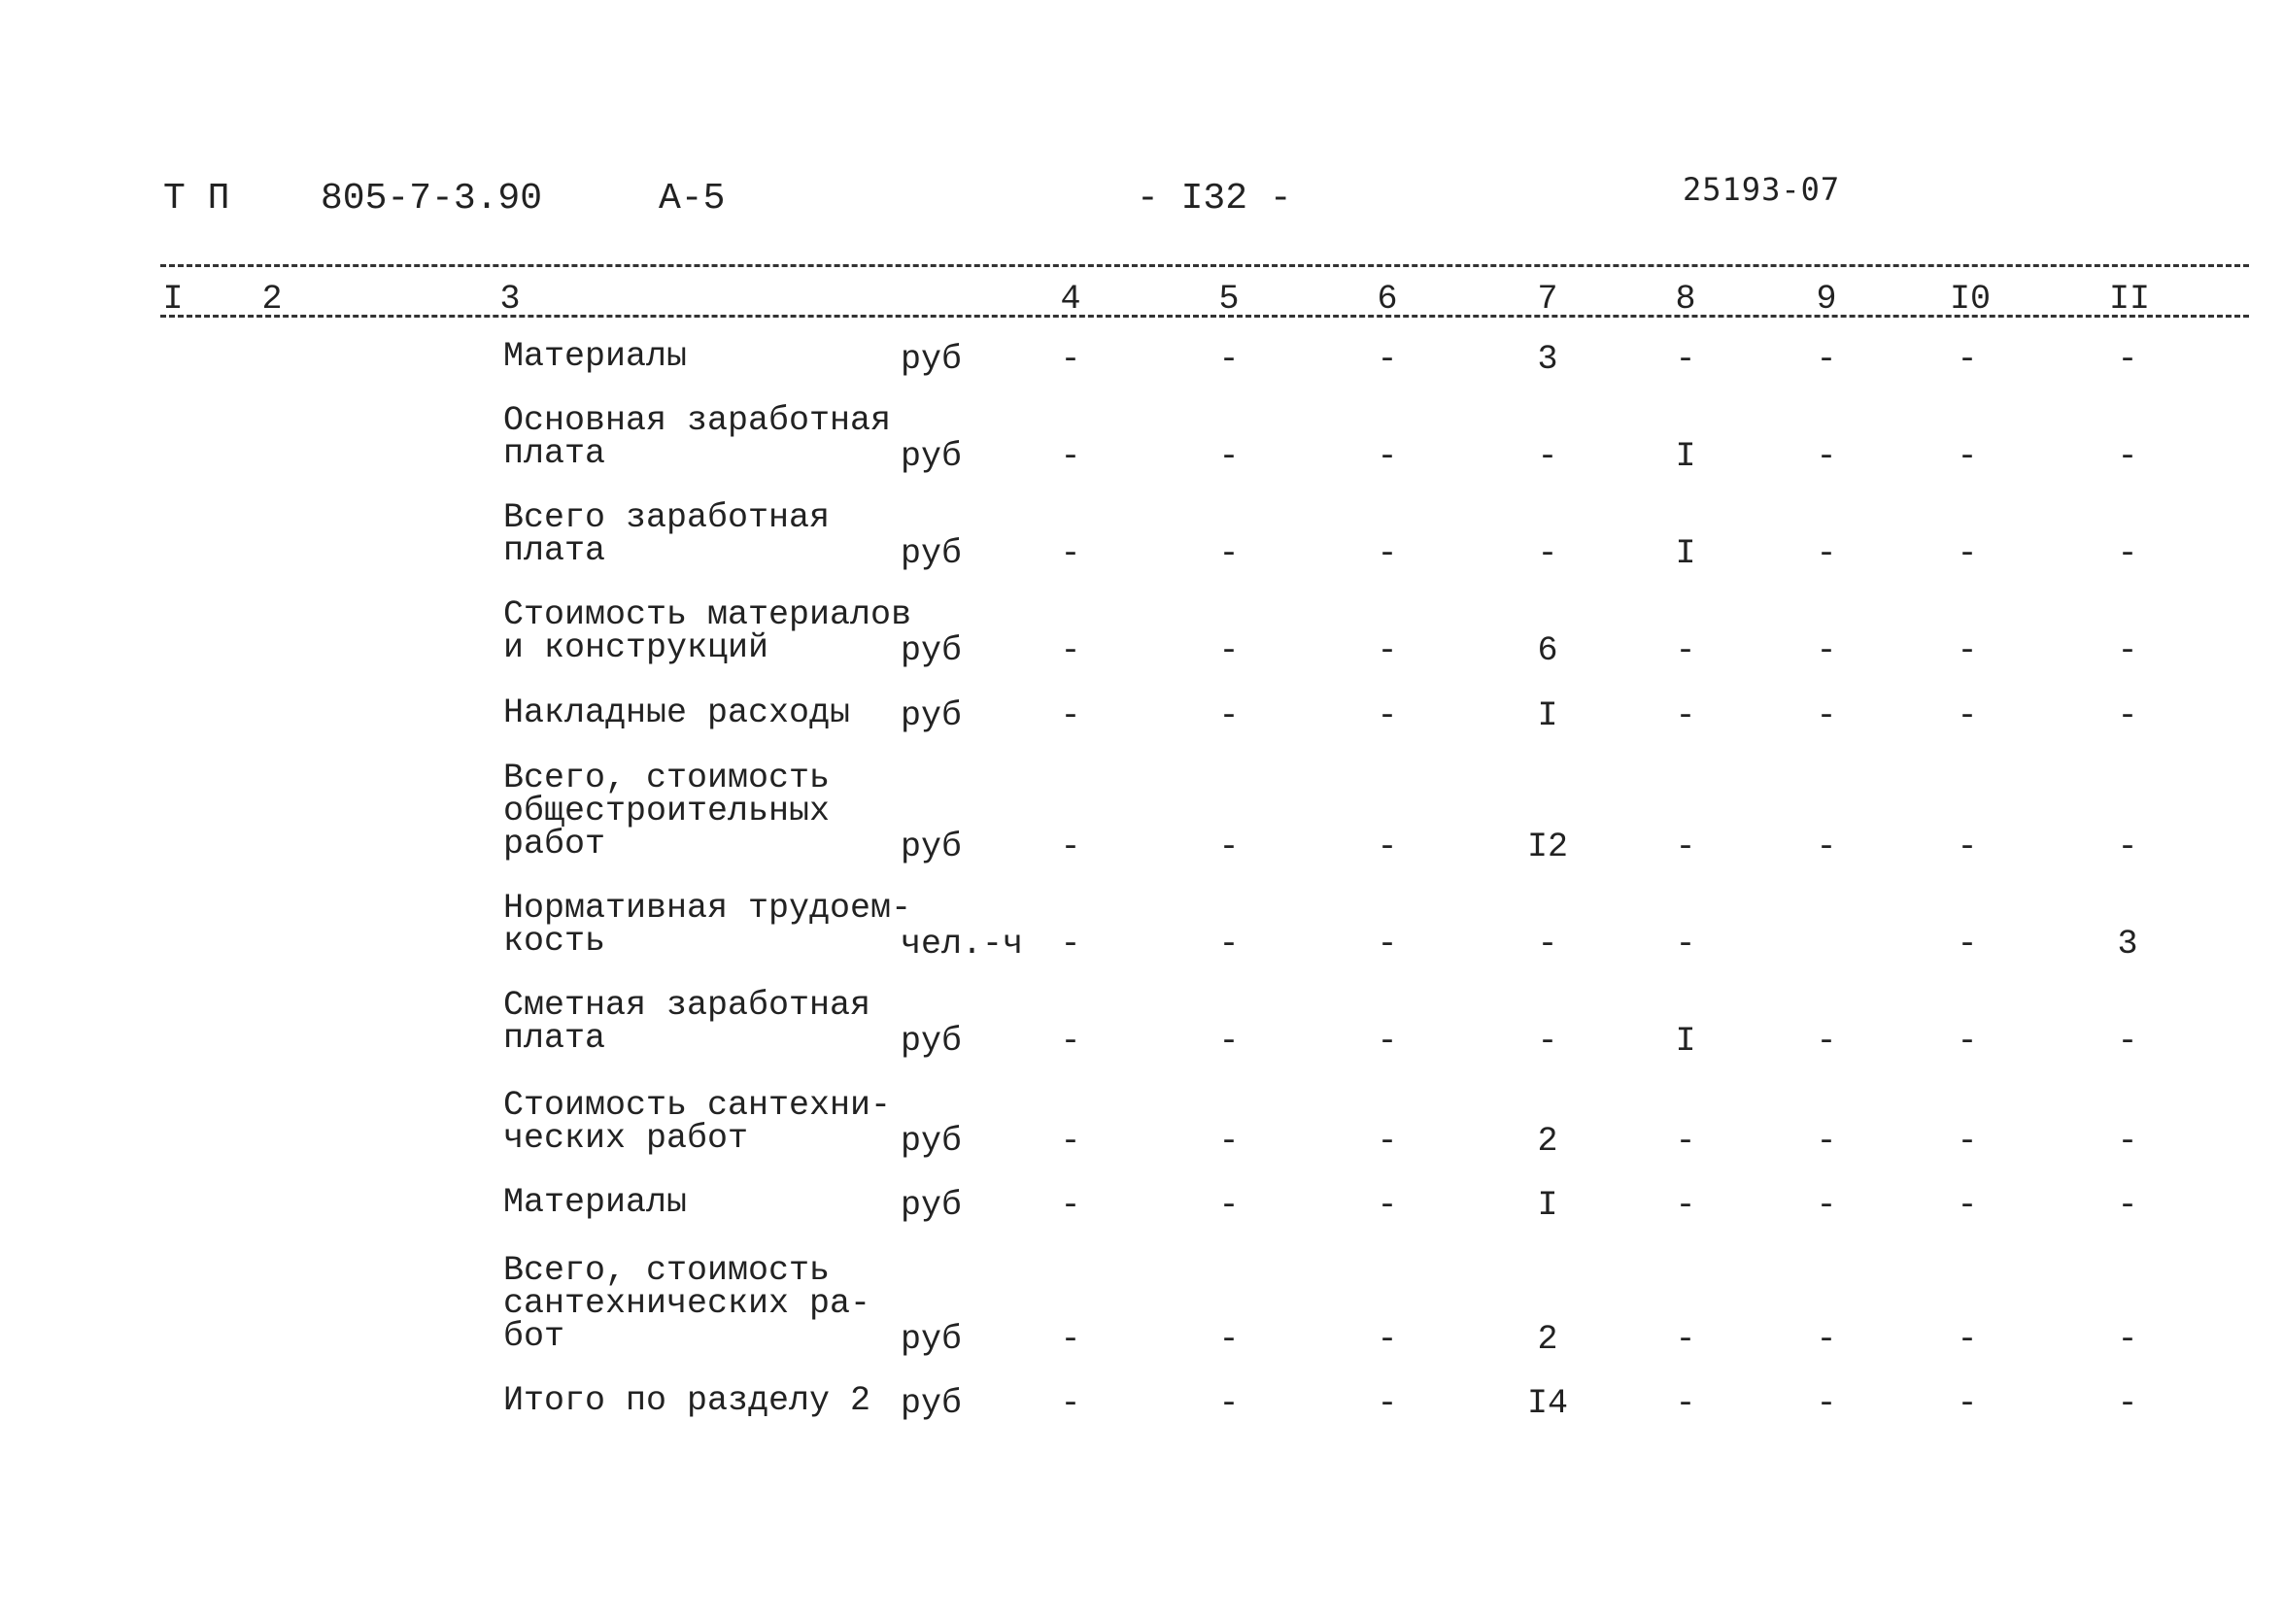  What do you see at coordinates (1204, 265) in the screenshot?
I see `table-top-rule` at bounding box center [1204, 265].